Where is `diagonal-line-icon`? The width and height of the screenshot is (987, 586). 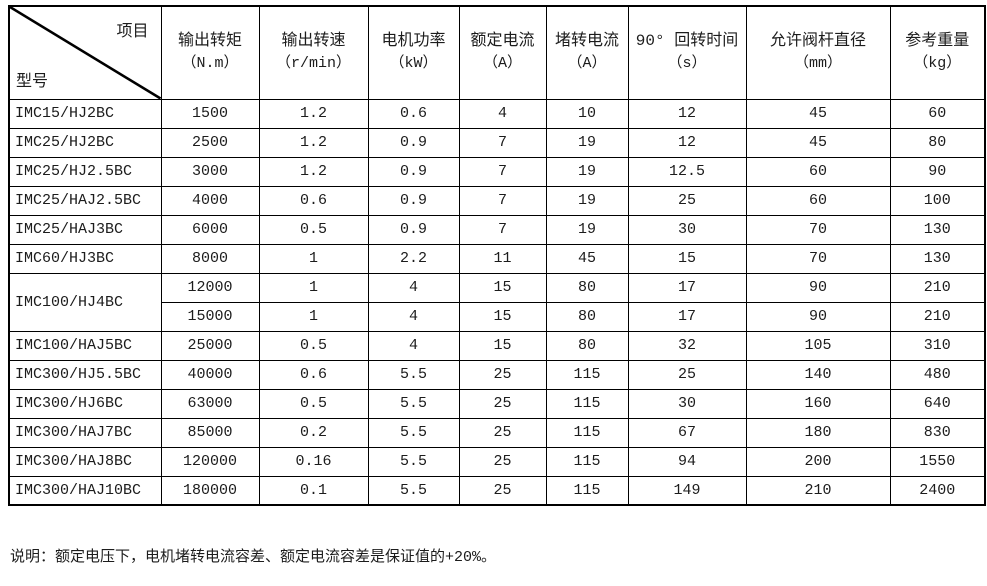 diagonal-line-icon is located at coordinates (85, 52).